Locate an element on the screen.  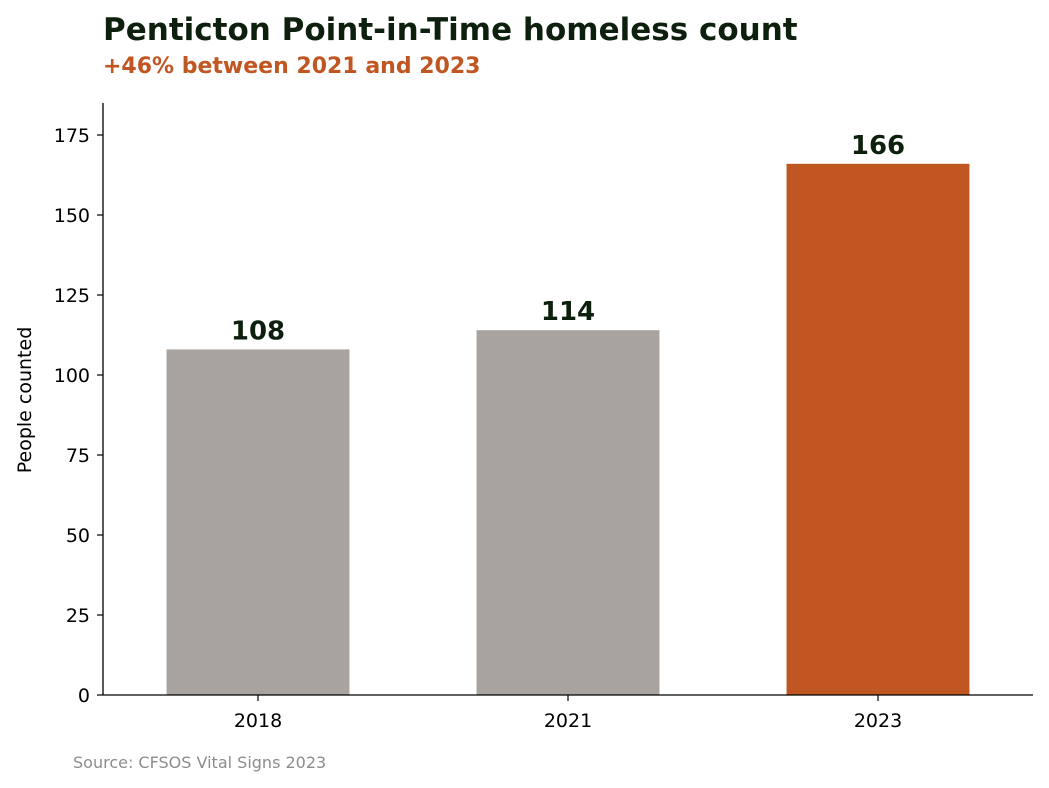
y-tick-label-175: 175 is located at coordinates (72, 136).